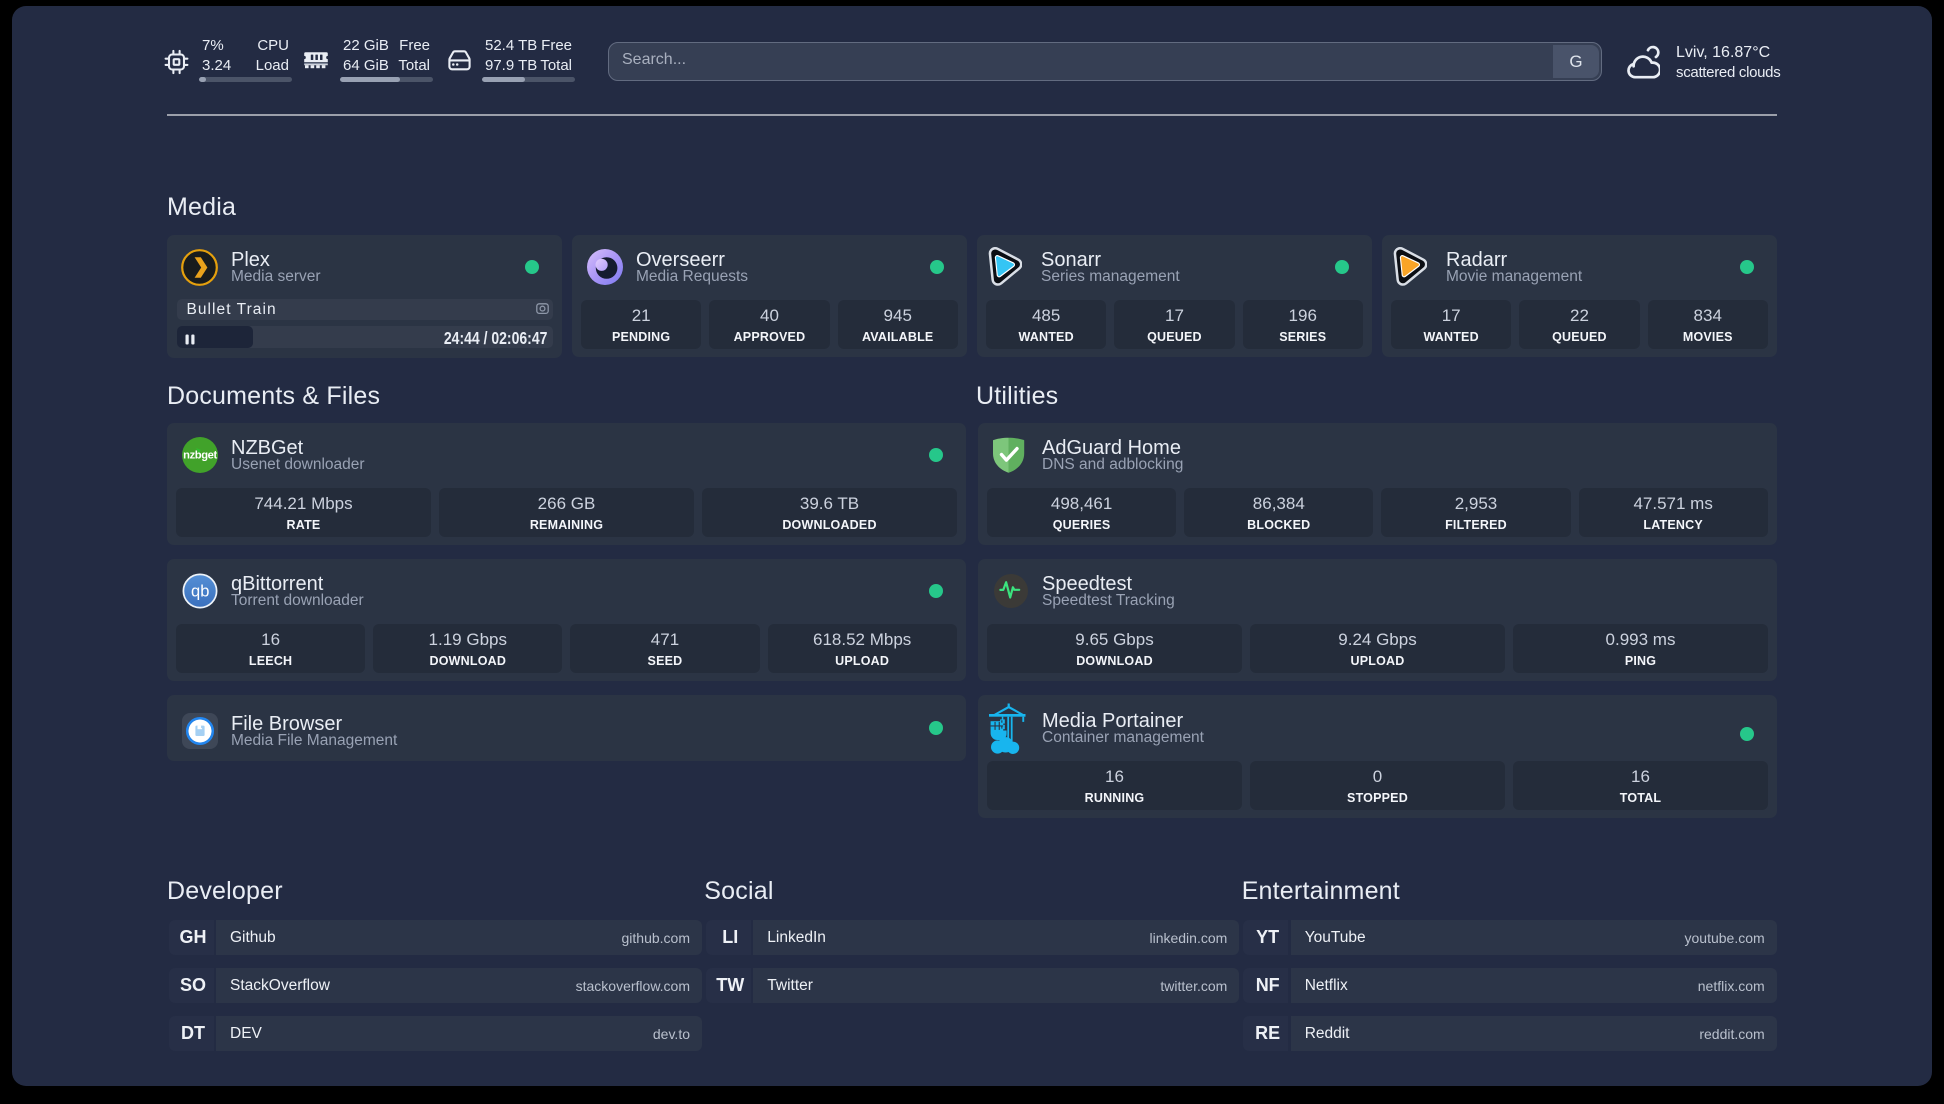  Describe the element at coordinates (200, 592) in the screenshot. I see `svg-text: qb` at that location.